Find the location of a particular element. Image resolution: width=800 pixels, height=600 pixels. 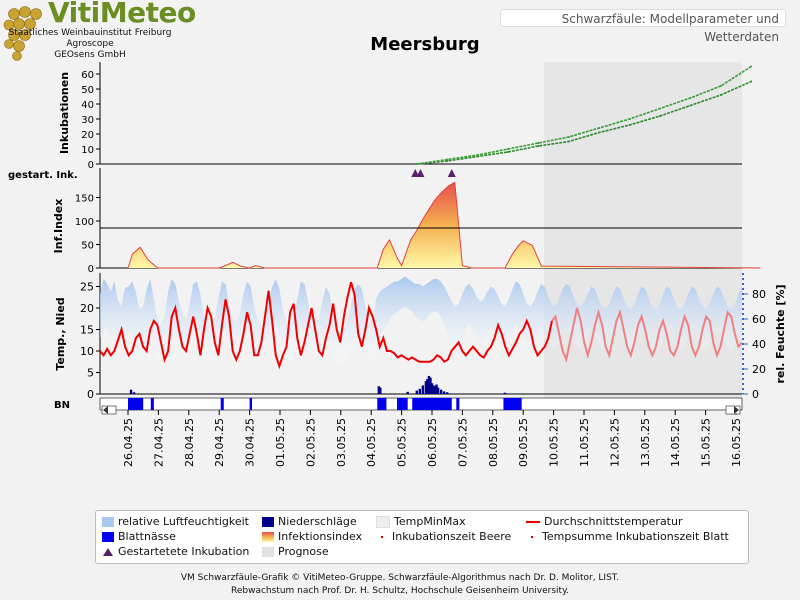

legend-item-infection-index: Infektionsindex is located at coordinates (312, 537).